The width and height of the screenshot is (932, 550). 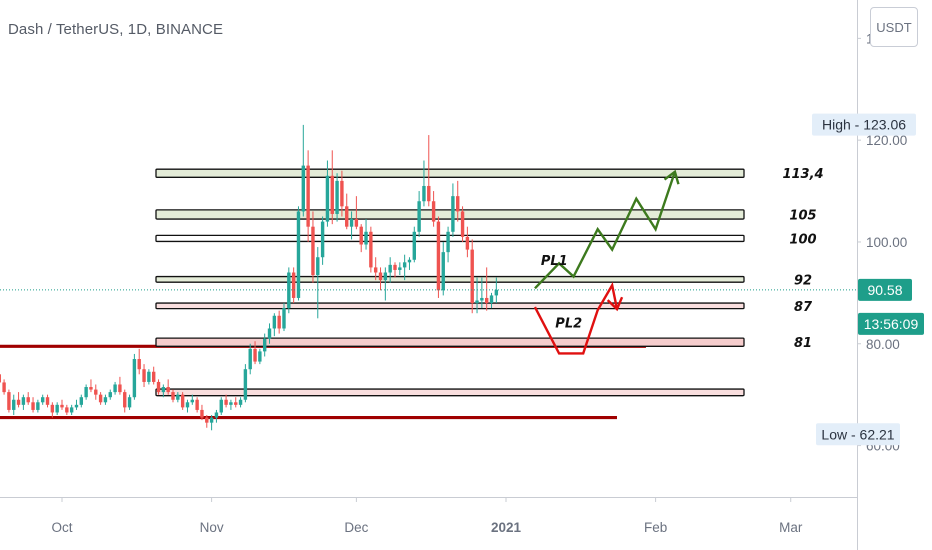 What do you see at coordinates (606, 262) in the screenshot?
I see `projection-paths: PL1 PL2` at bounding box center [606, 262].